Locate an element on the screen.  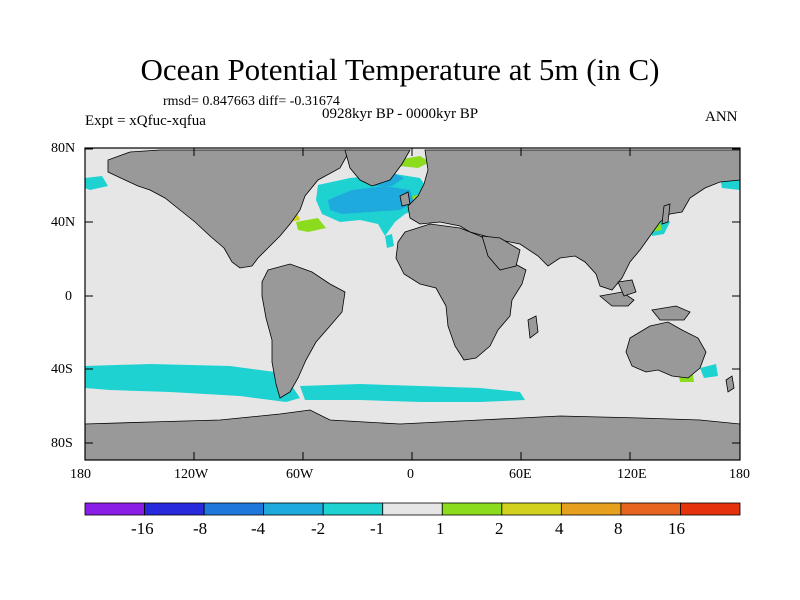
australia is located at coordinates (666, 350).